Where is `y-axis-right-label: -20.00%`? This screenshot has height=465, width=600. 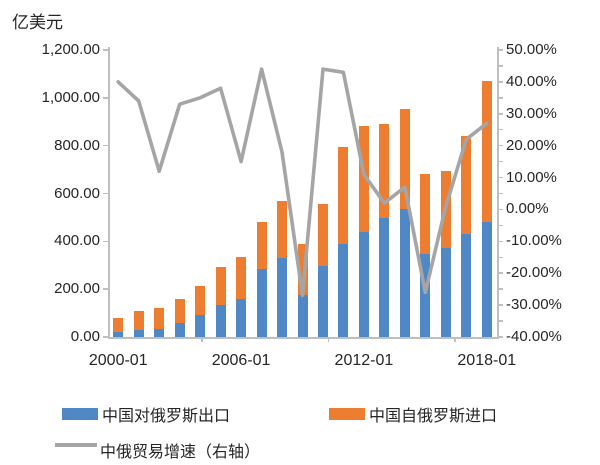 y-axis-right-label: -20.00% is located at coordinates (534, 273).